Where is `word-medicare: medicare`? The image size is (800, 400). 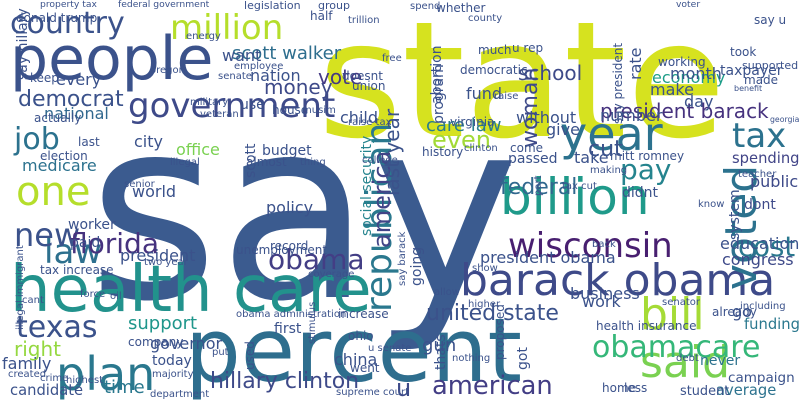
word-medicare: medicare is located at coordinates (59, 166).